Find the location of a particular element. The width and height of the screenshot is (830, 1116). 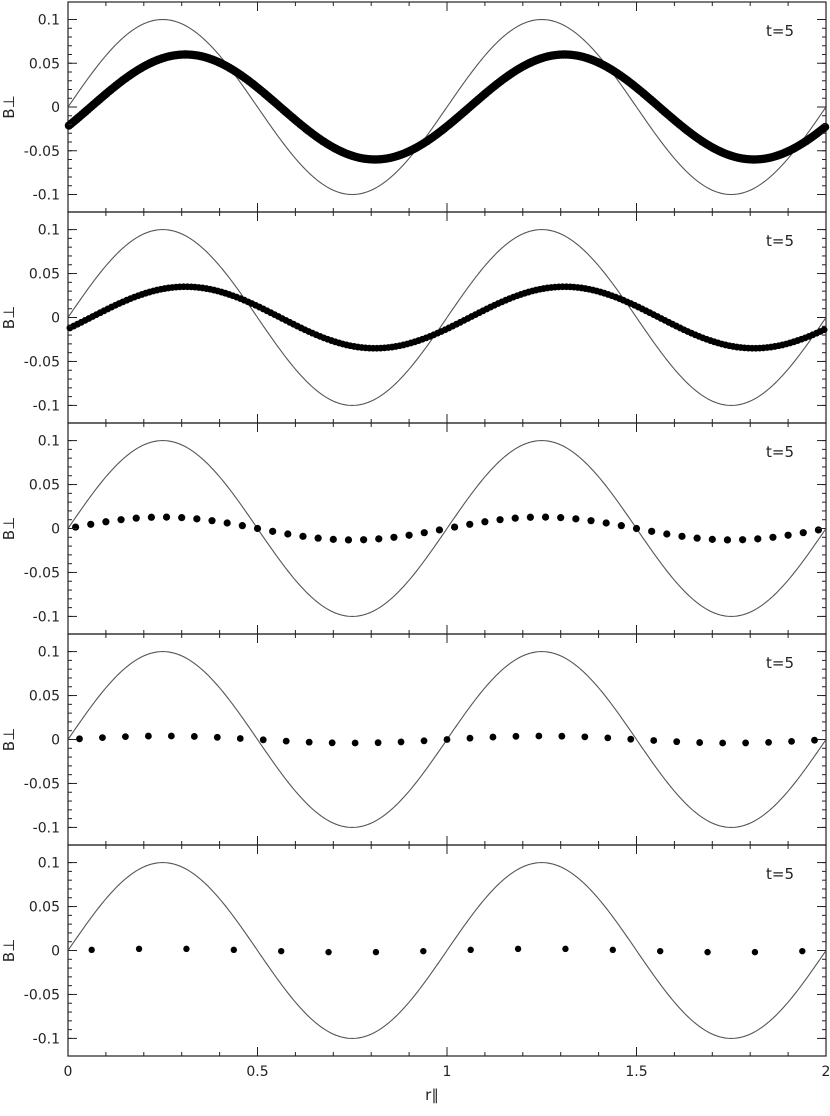

x-tick-label: 1.5 is located at coordinates (636, 1072).